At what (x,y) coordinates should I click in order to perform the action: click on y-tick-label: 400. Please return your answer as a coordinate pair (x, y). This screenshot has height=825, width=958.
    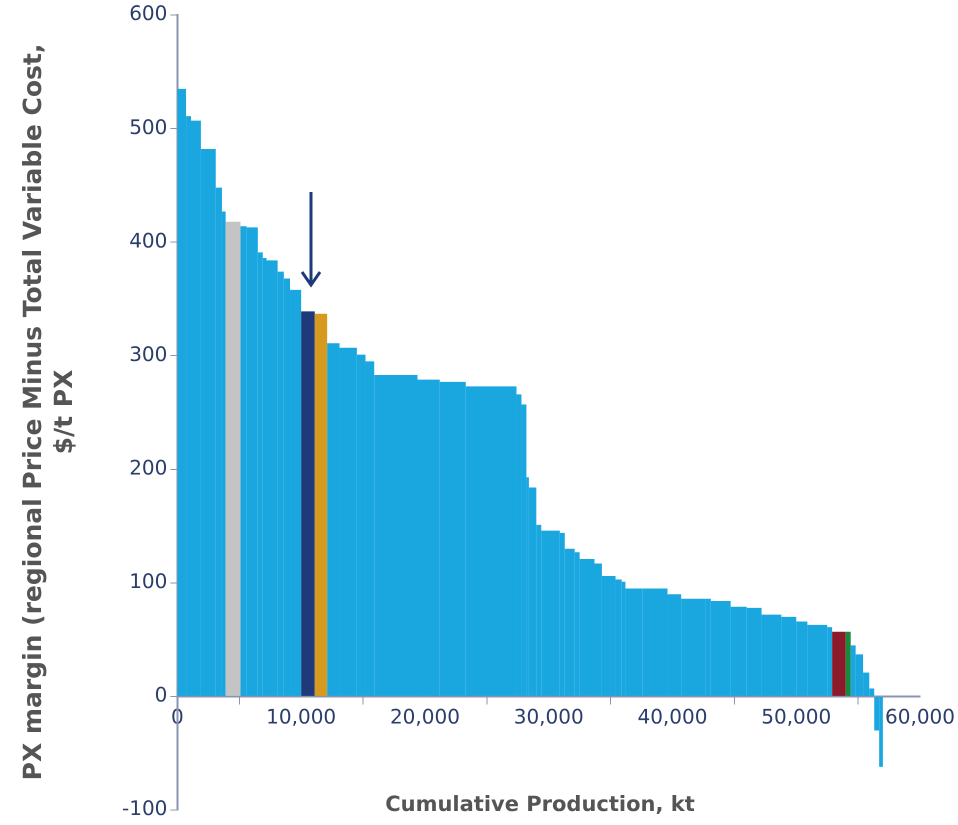
    Looking at the image, I should click on (148, 240).